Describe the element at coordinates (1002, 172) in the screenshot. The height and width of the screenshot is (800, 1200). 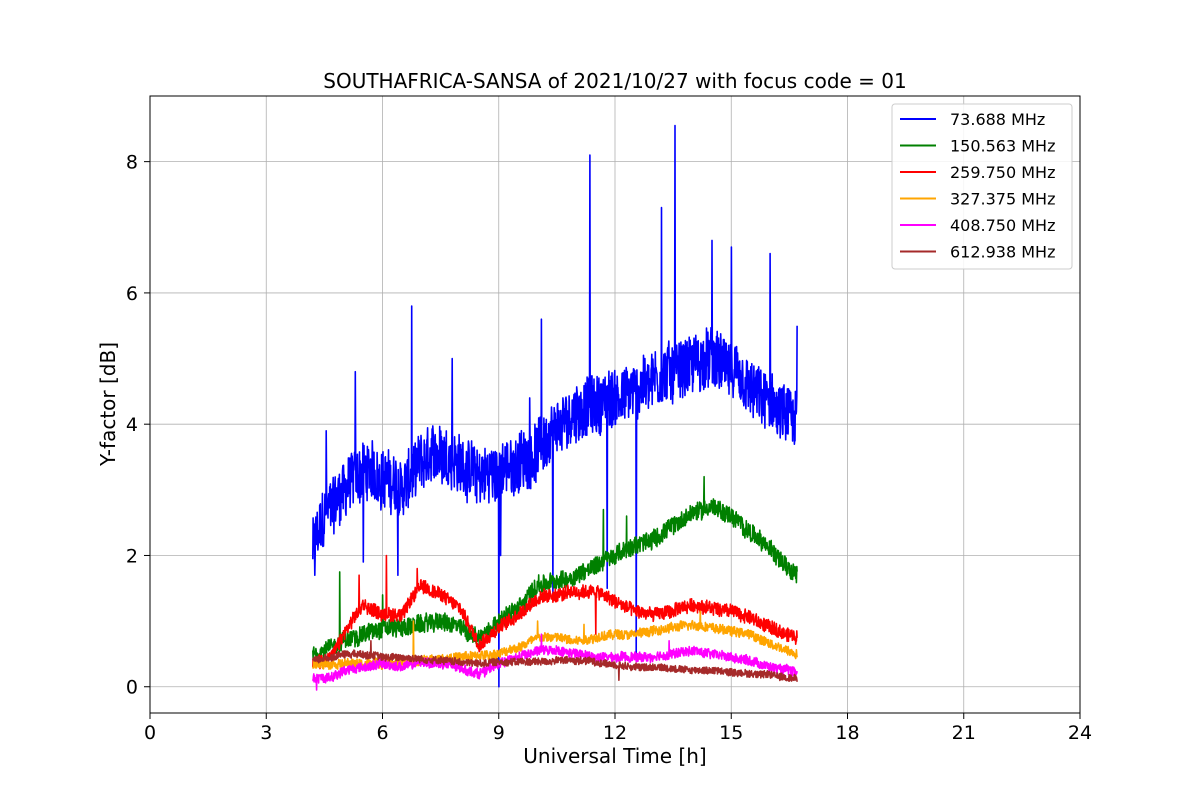
I see `legend-label-2: 259.750 MHz` at that location.